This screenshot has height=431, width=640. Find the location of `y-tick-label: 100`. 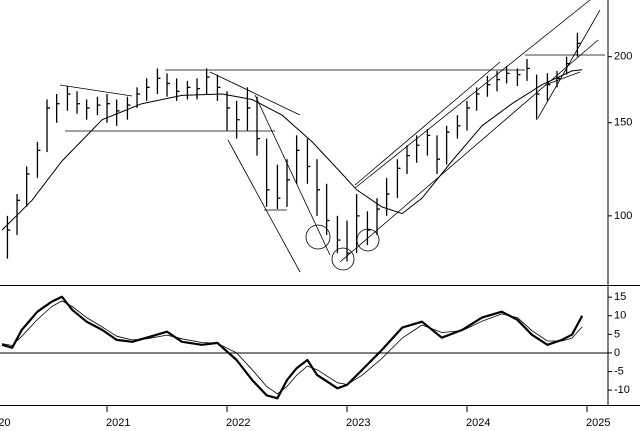

y-tick-label: 100 is located at coordinates (623, 216).